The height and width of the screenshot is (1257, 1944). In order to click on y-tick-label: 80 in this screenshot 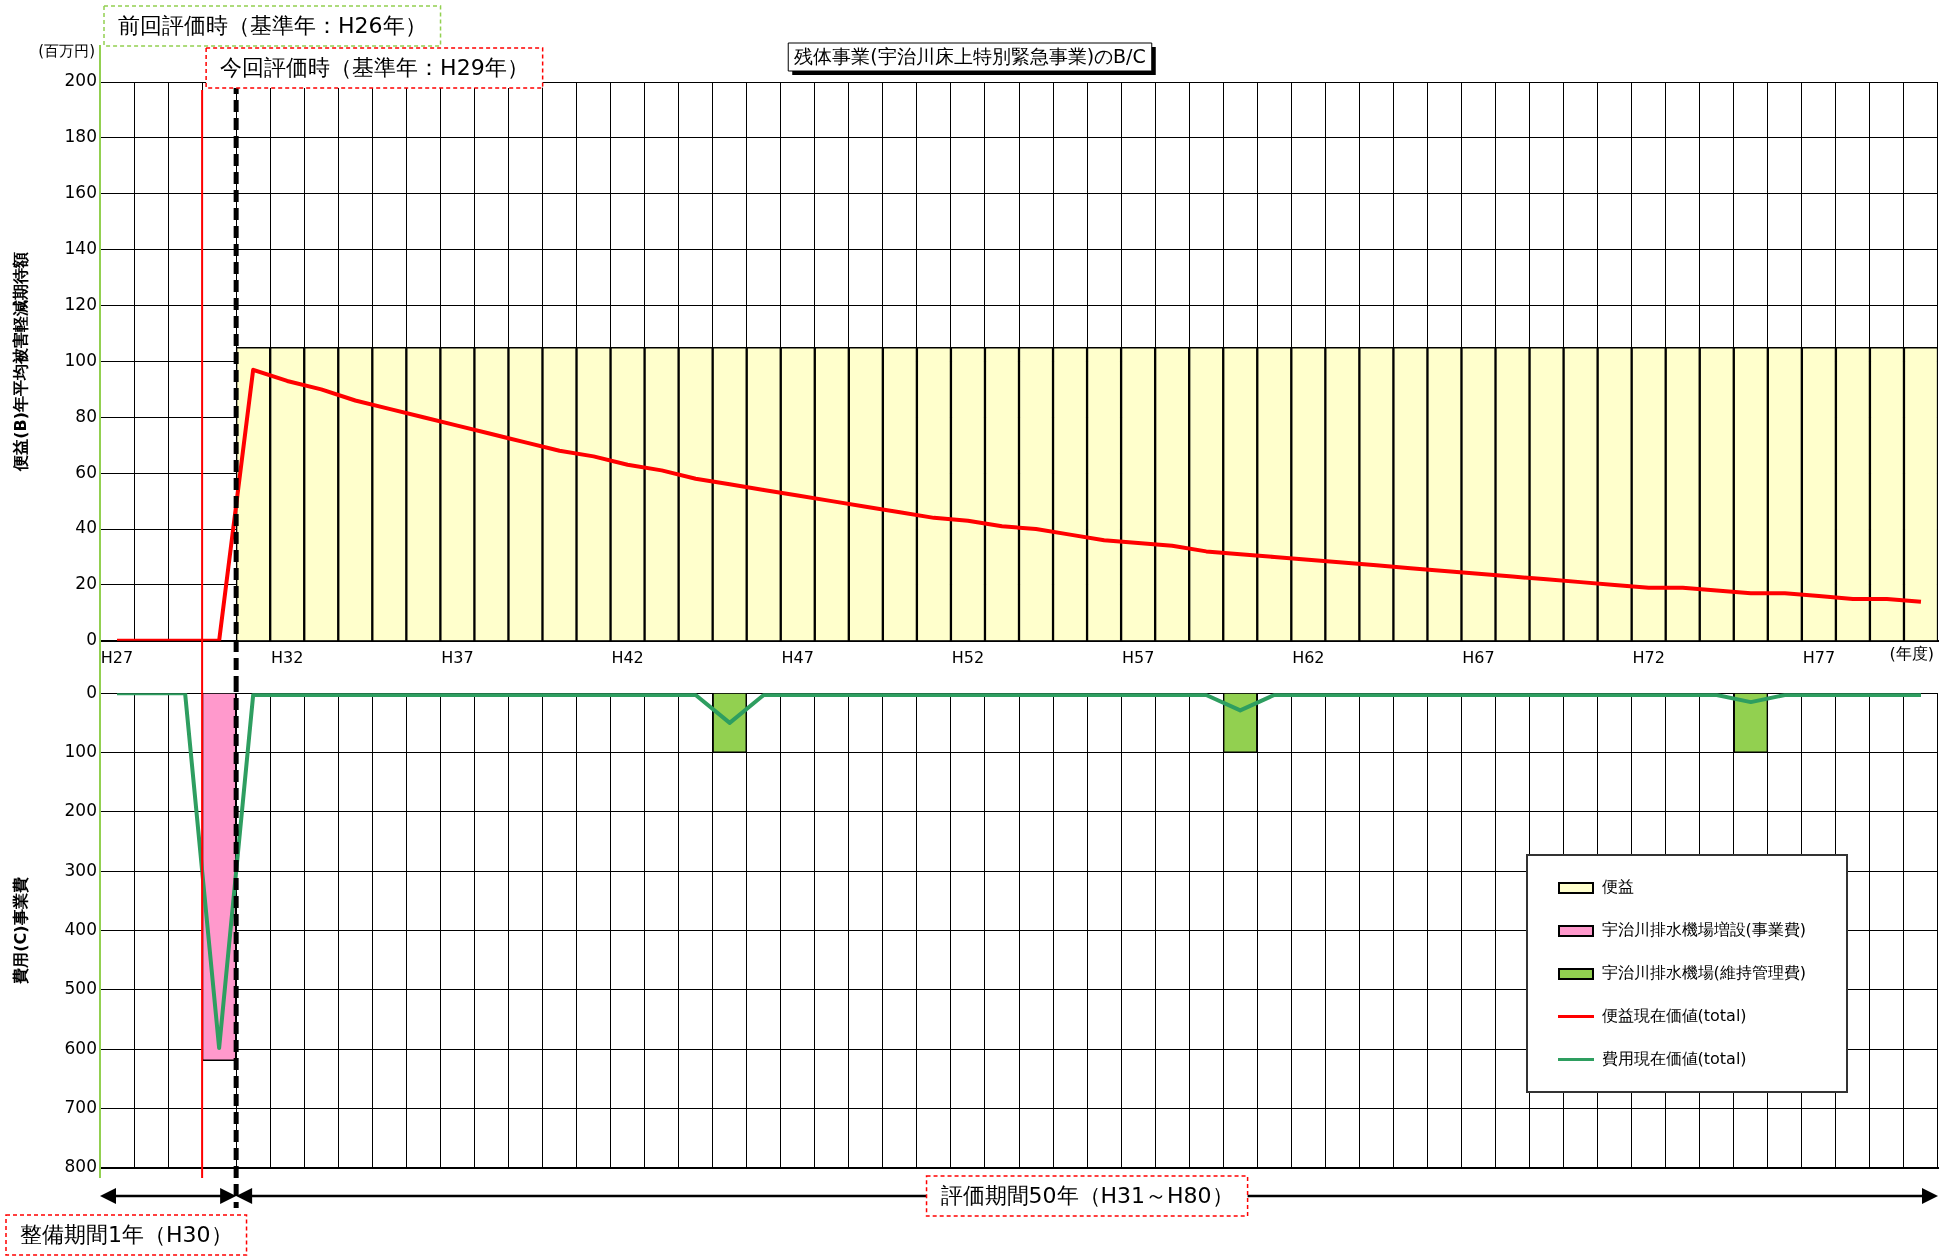, I will do `click(86, 415)`.